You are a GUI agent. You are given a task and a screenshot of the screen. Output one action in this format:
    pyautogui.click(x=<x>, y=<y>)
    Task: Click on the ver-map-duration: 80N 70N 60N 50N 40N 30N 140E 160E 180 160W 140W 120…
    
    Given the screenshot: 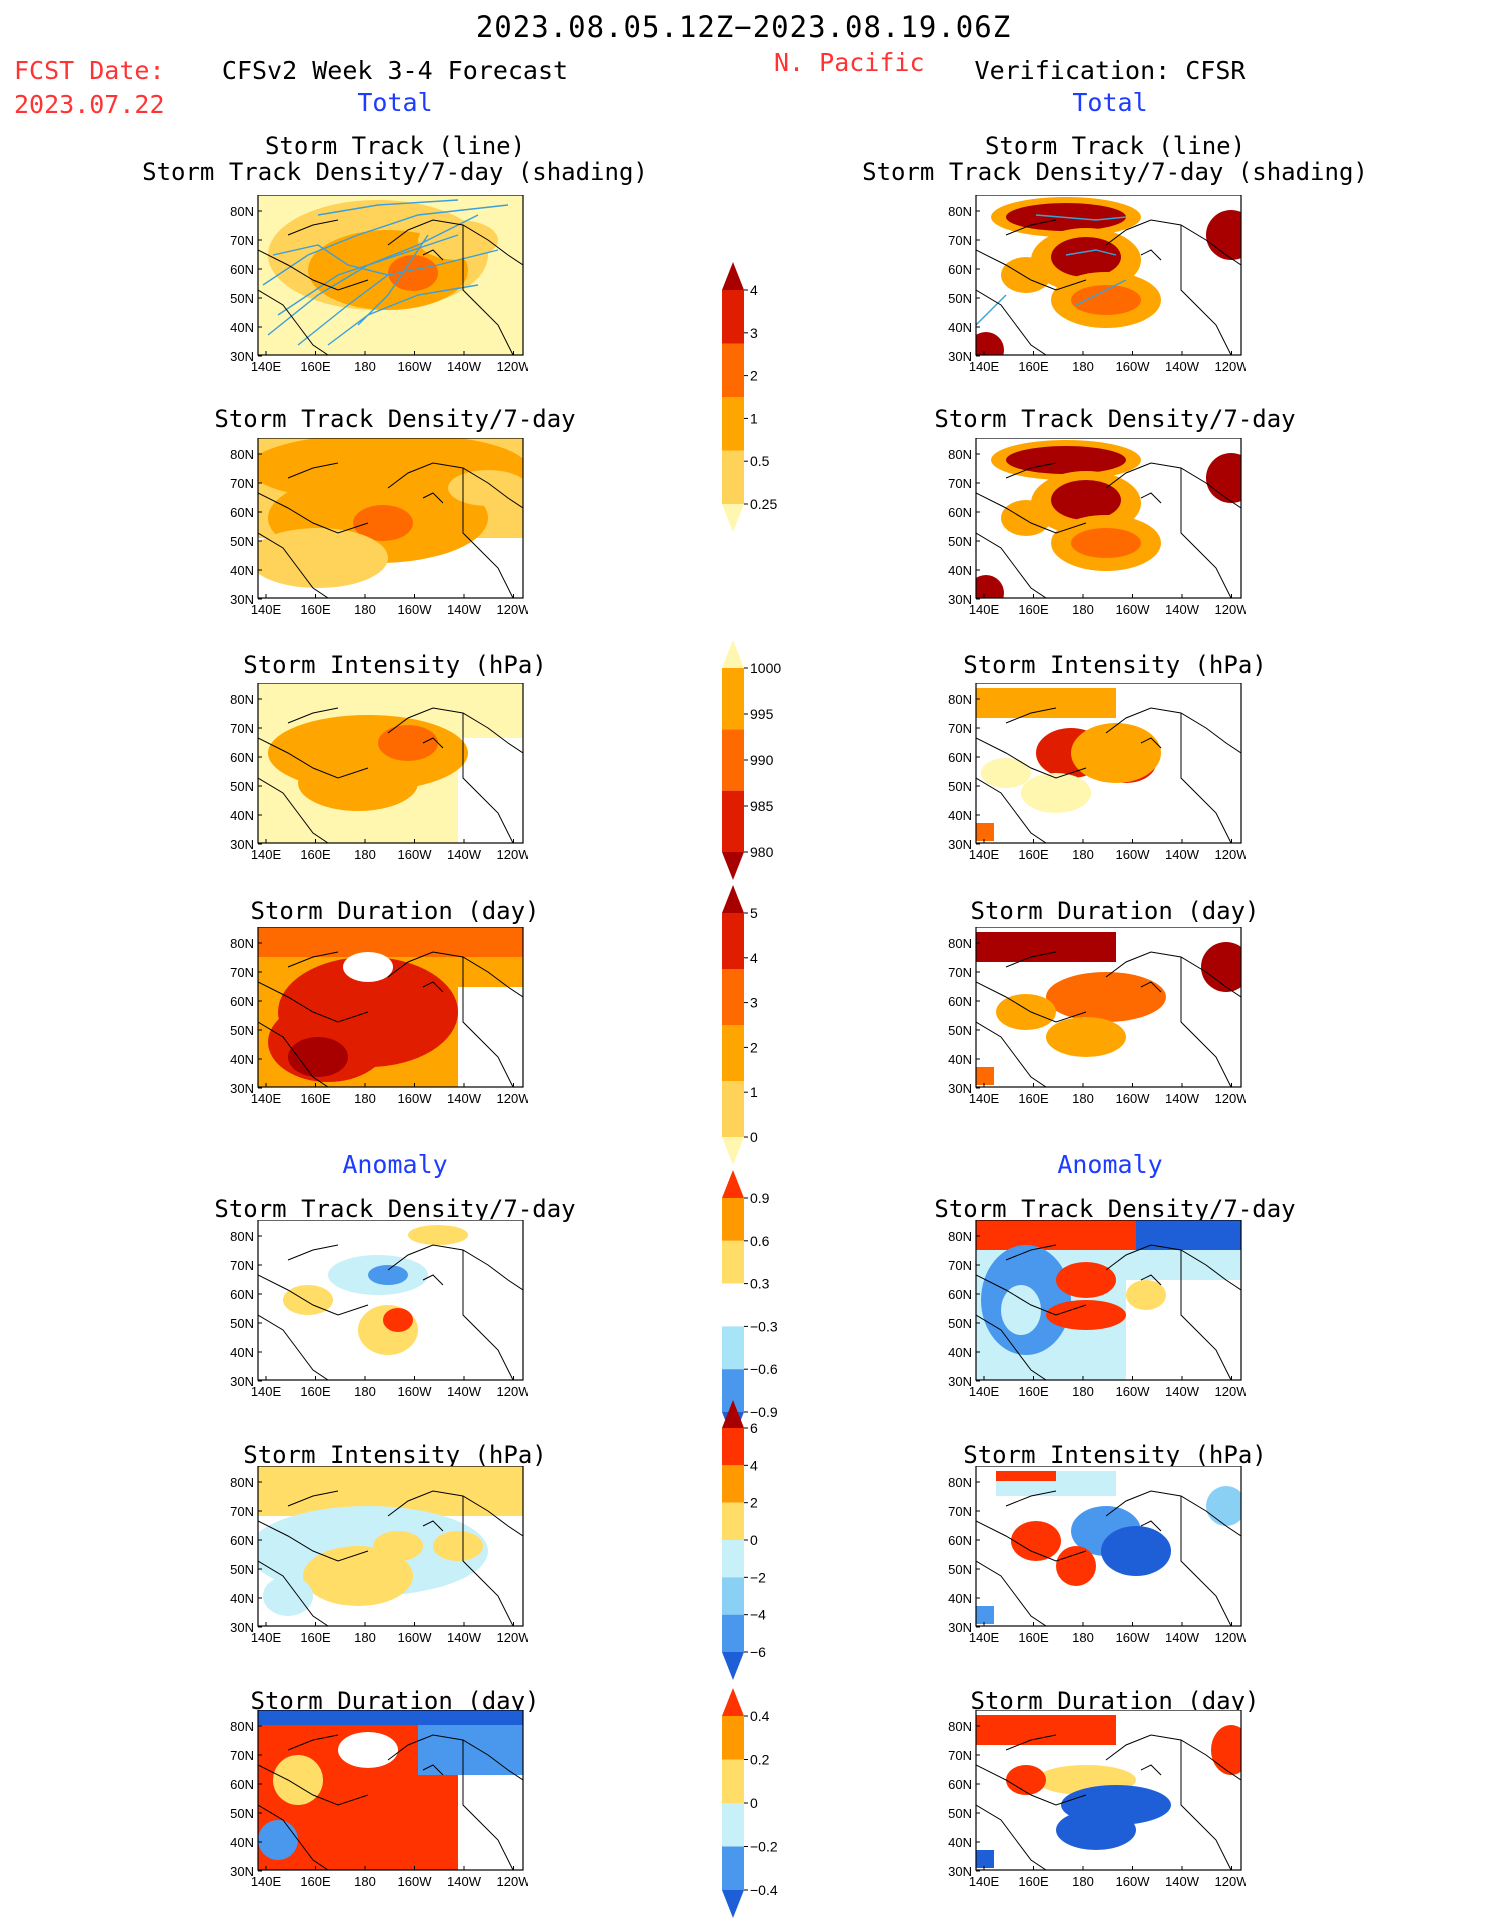 What is the action you would take?
    pyautogui.click(x=1087, y=1023)
    